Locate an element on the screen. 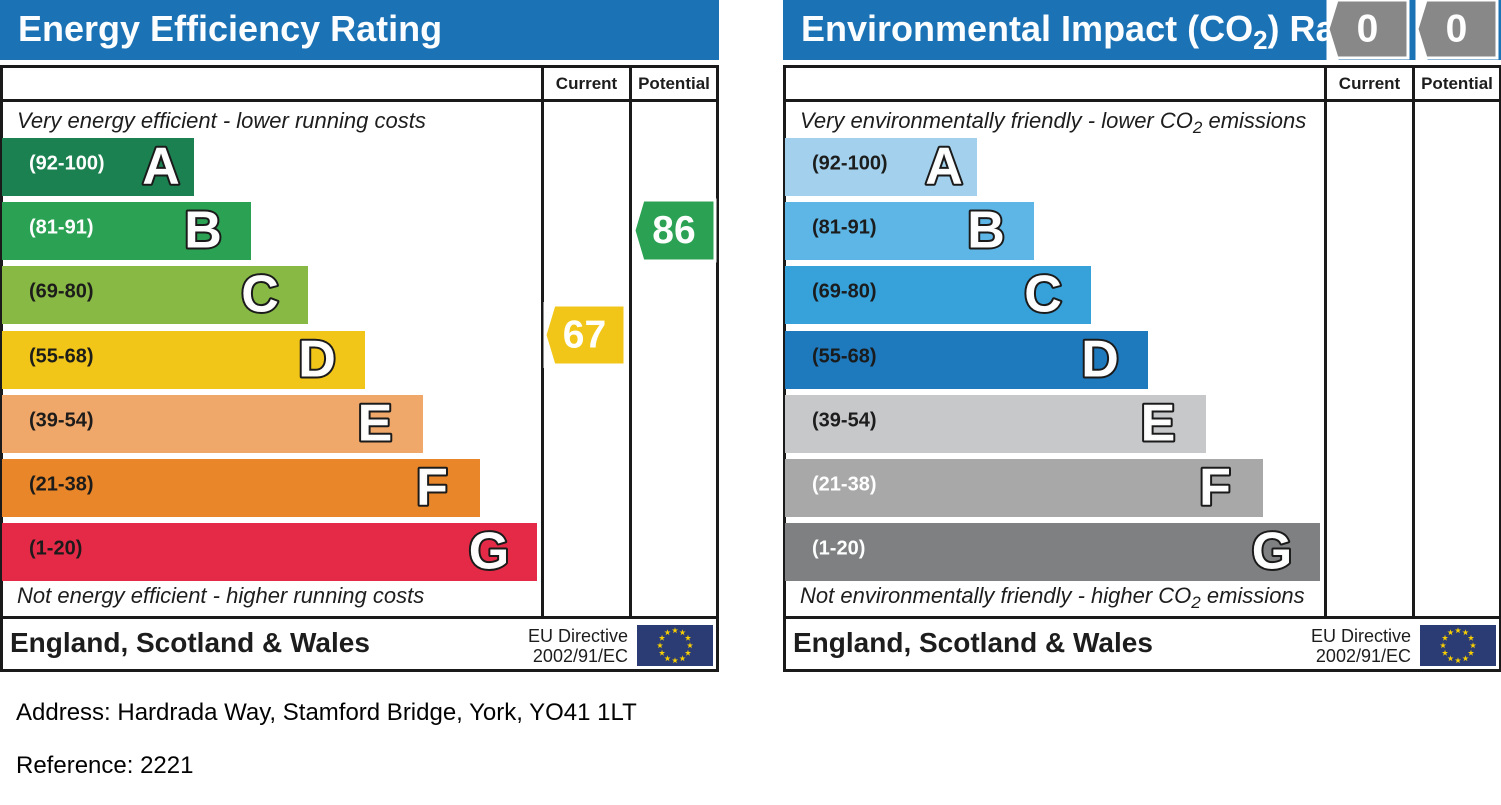 Image resolution: width=1501 pixels, height=805 pixels. svg-text: 67 is located at coordinates (584, 335).